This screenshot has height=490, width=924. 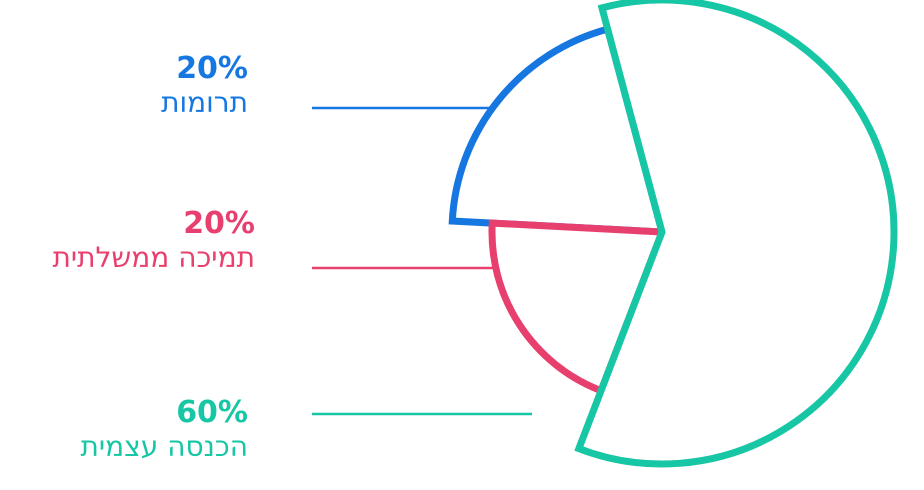 I want to click on slice-government-support, so click(x=577, y=307).